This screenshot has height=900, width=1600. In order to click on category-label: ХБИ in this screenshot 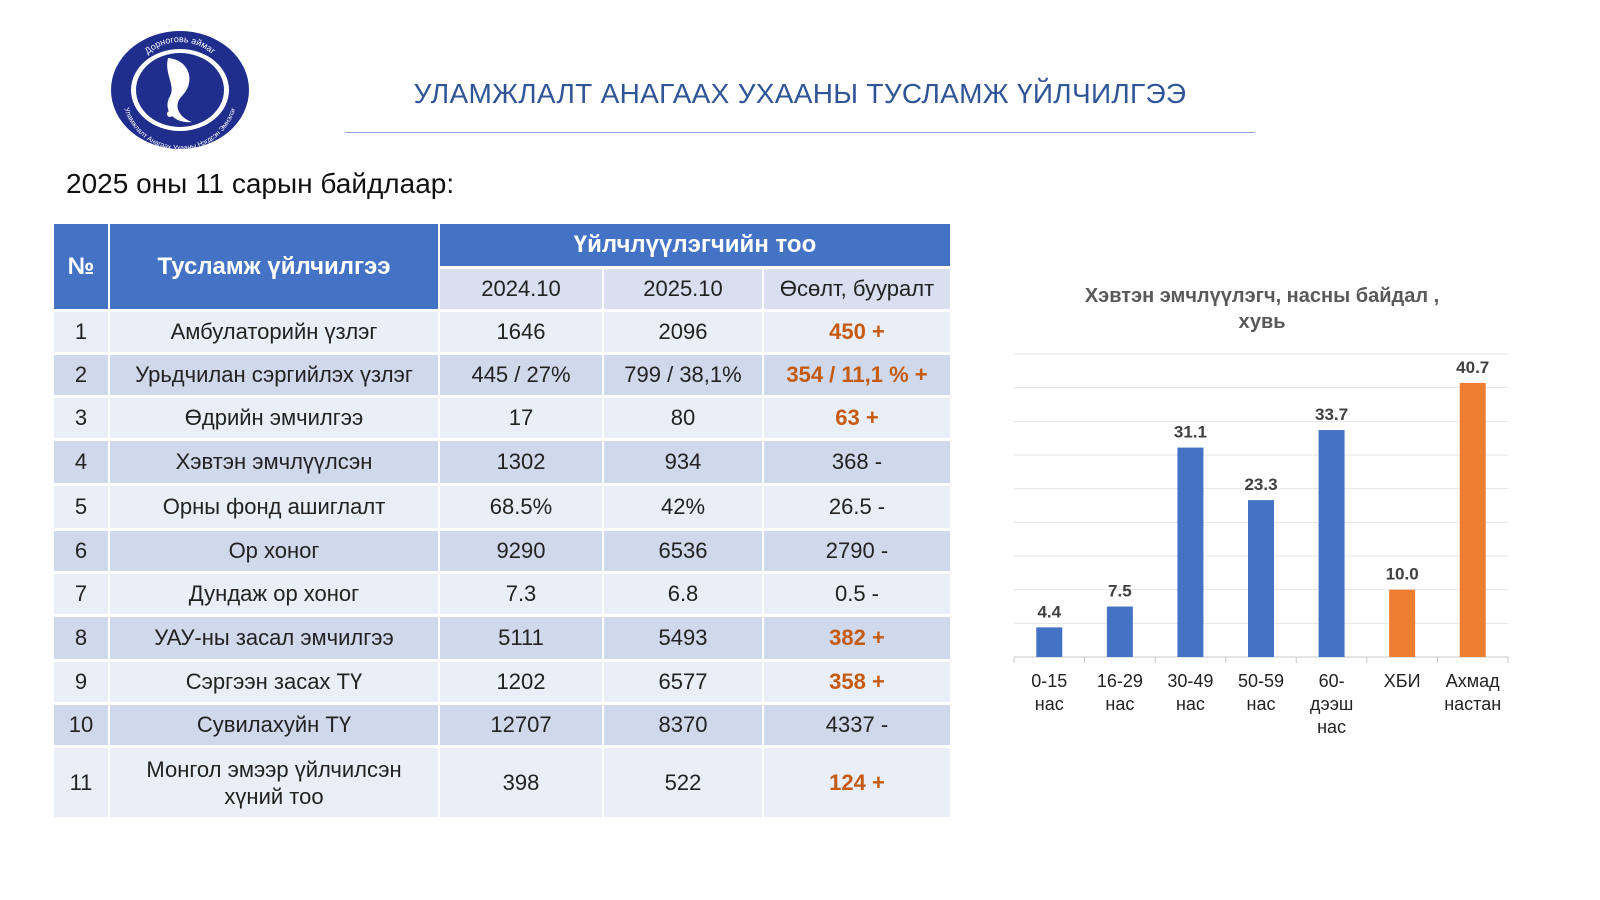, I will do `click(1402, 681)`.